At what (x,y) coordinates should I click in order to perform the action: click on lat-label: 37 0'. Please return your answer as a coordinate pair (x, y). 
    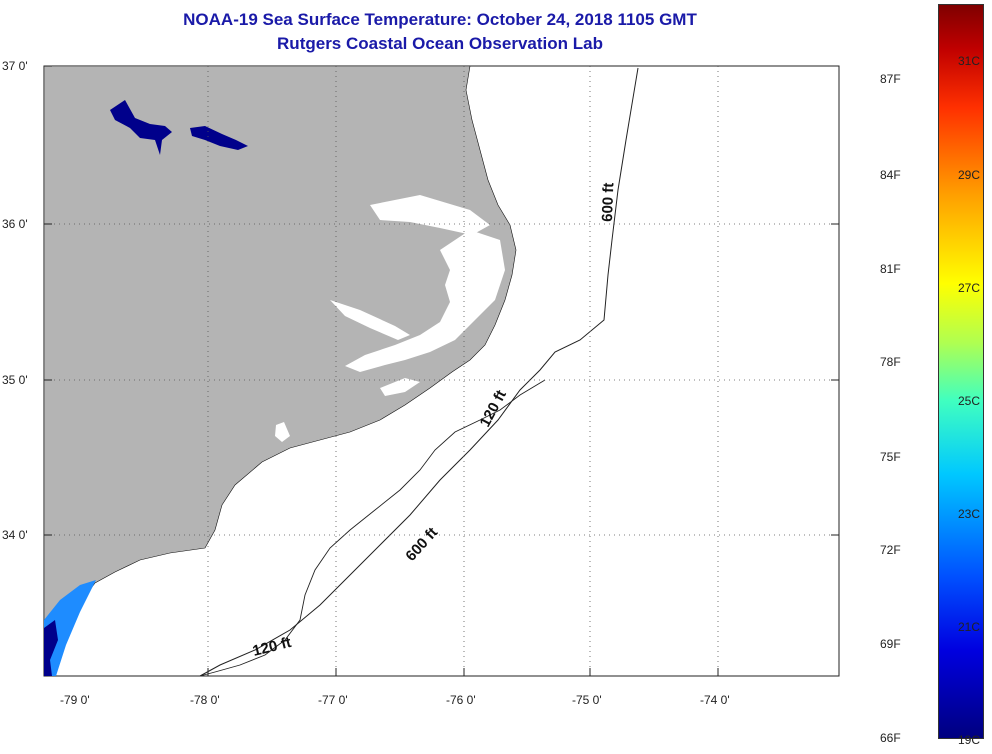
    Looking at the image, I should click on (15, 66).